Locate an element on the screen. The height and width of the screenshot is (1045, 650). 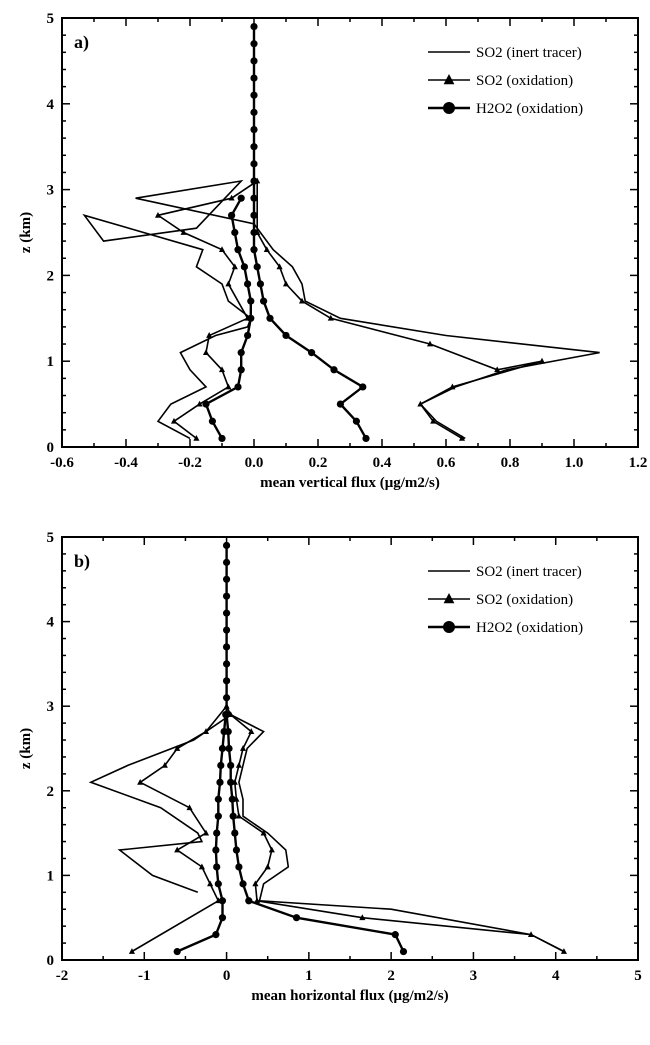
x-tick-label: 0.6 is located at coordinates (446, 463).